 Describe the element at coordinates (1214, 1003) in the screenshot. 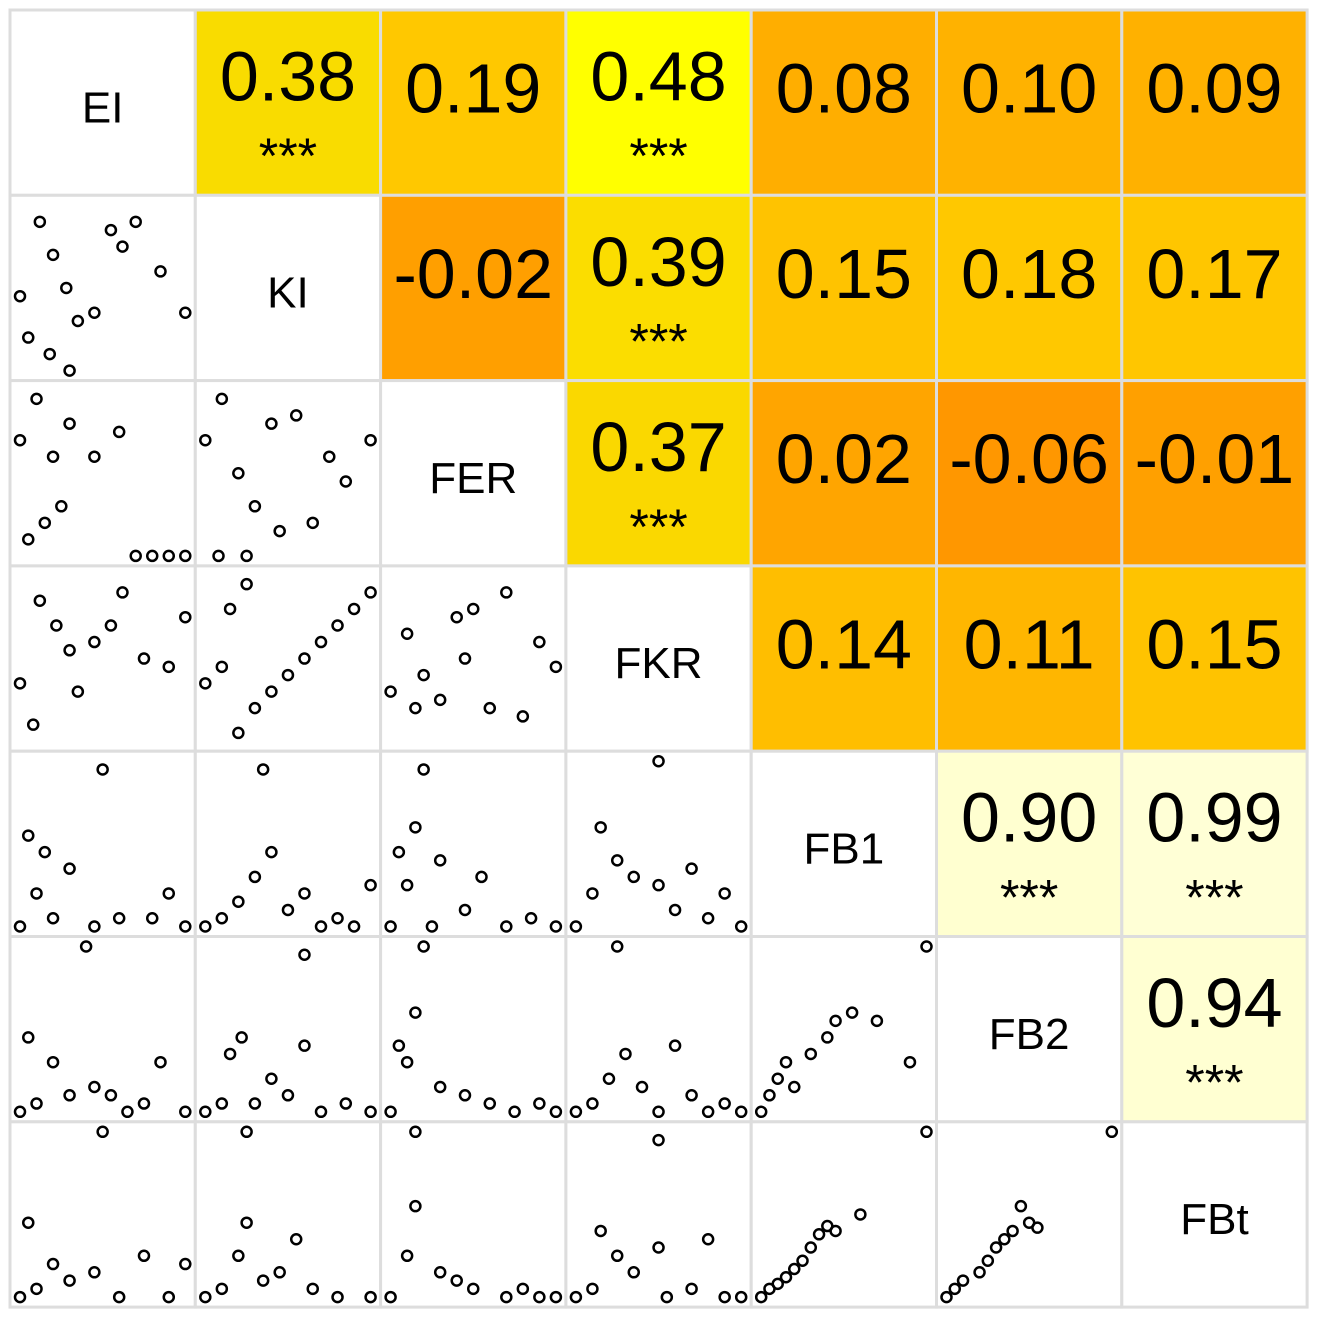

I see `correlation-value: 0.94` at that location.